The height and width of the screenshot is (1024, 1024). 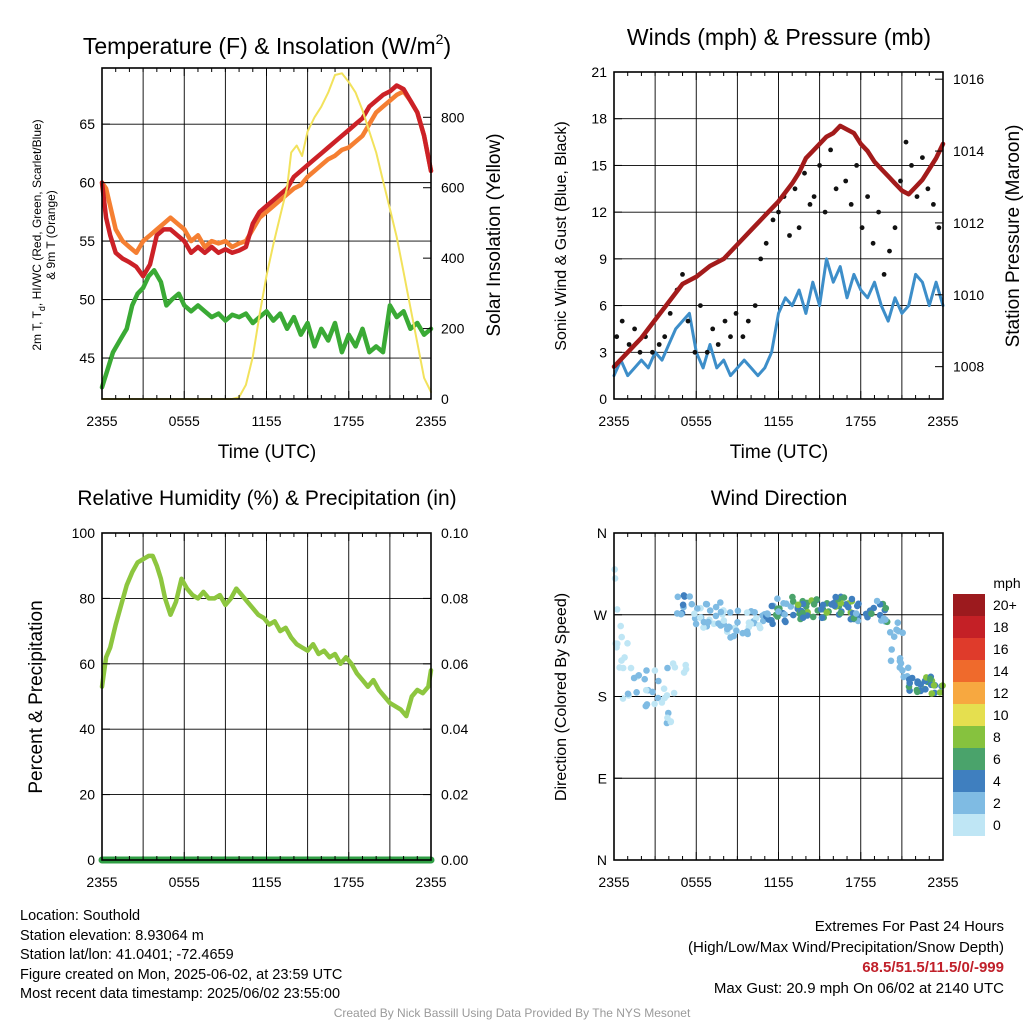 What do you see at coordinates (454, 795) in the screenshot?
I see `y-tick-label-right: 0.02` at bounding box center [454, 795].